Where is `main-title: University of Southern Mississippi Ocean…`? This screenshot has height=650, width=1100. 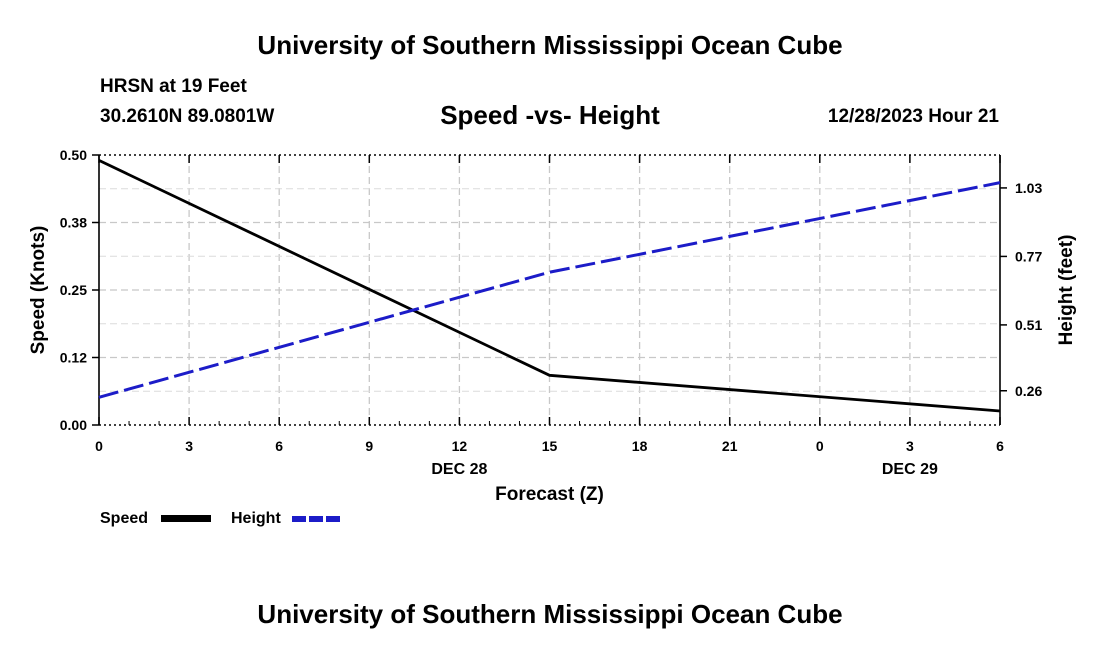 main-title: University of Southern Mississippi Ocean… is located at coordinates (550, 45).